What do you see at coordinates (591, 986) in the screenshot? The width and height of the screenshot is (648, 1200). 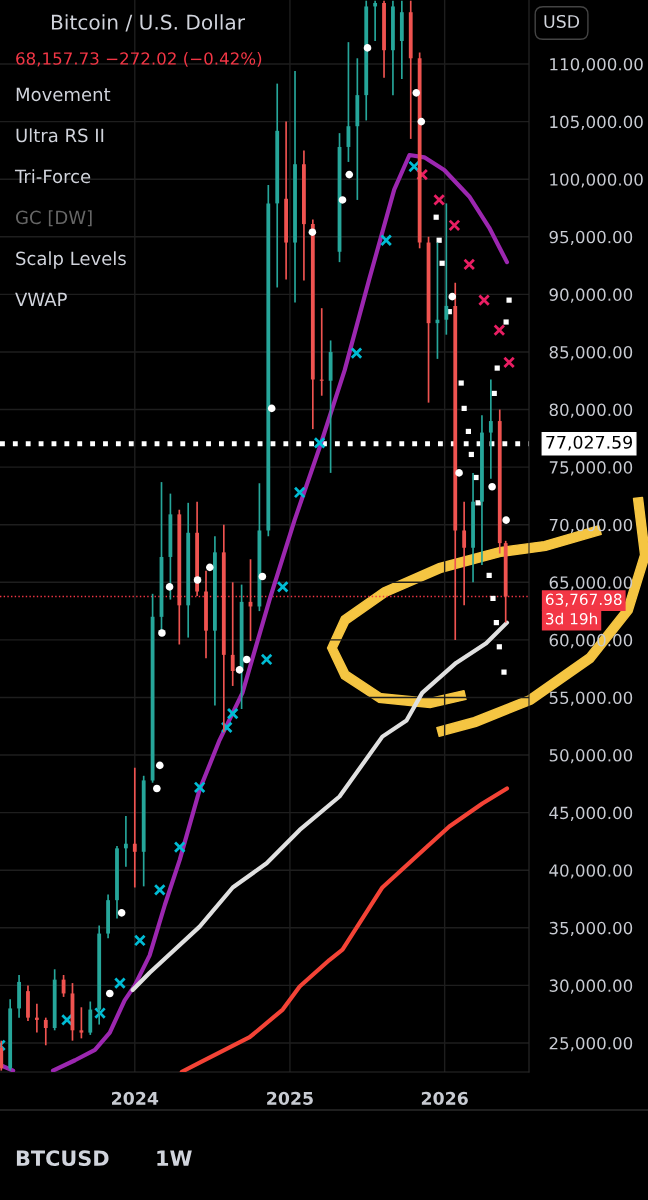 I see `y-tick-label: 30,000.00` at bounding box center [591, 986].